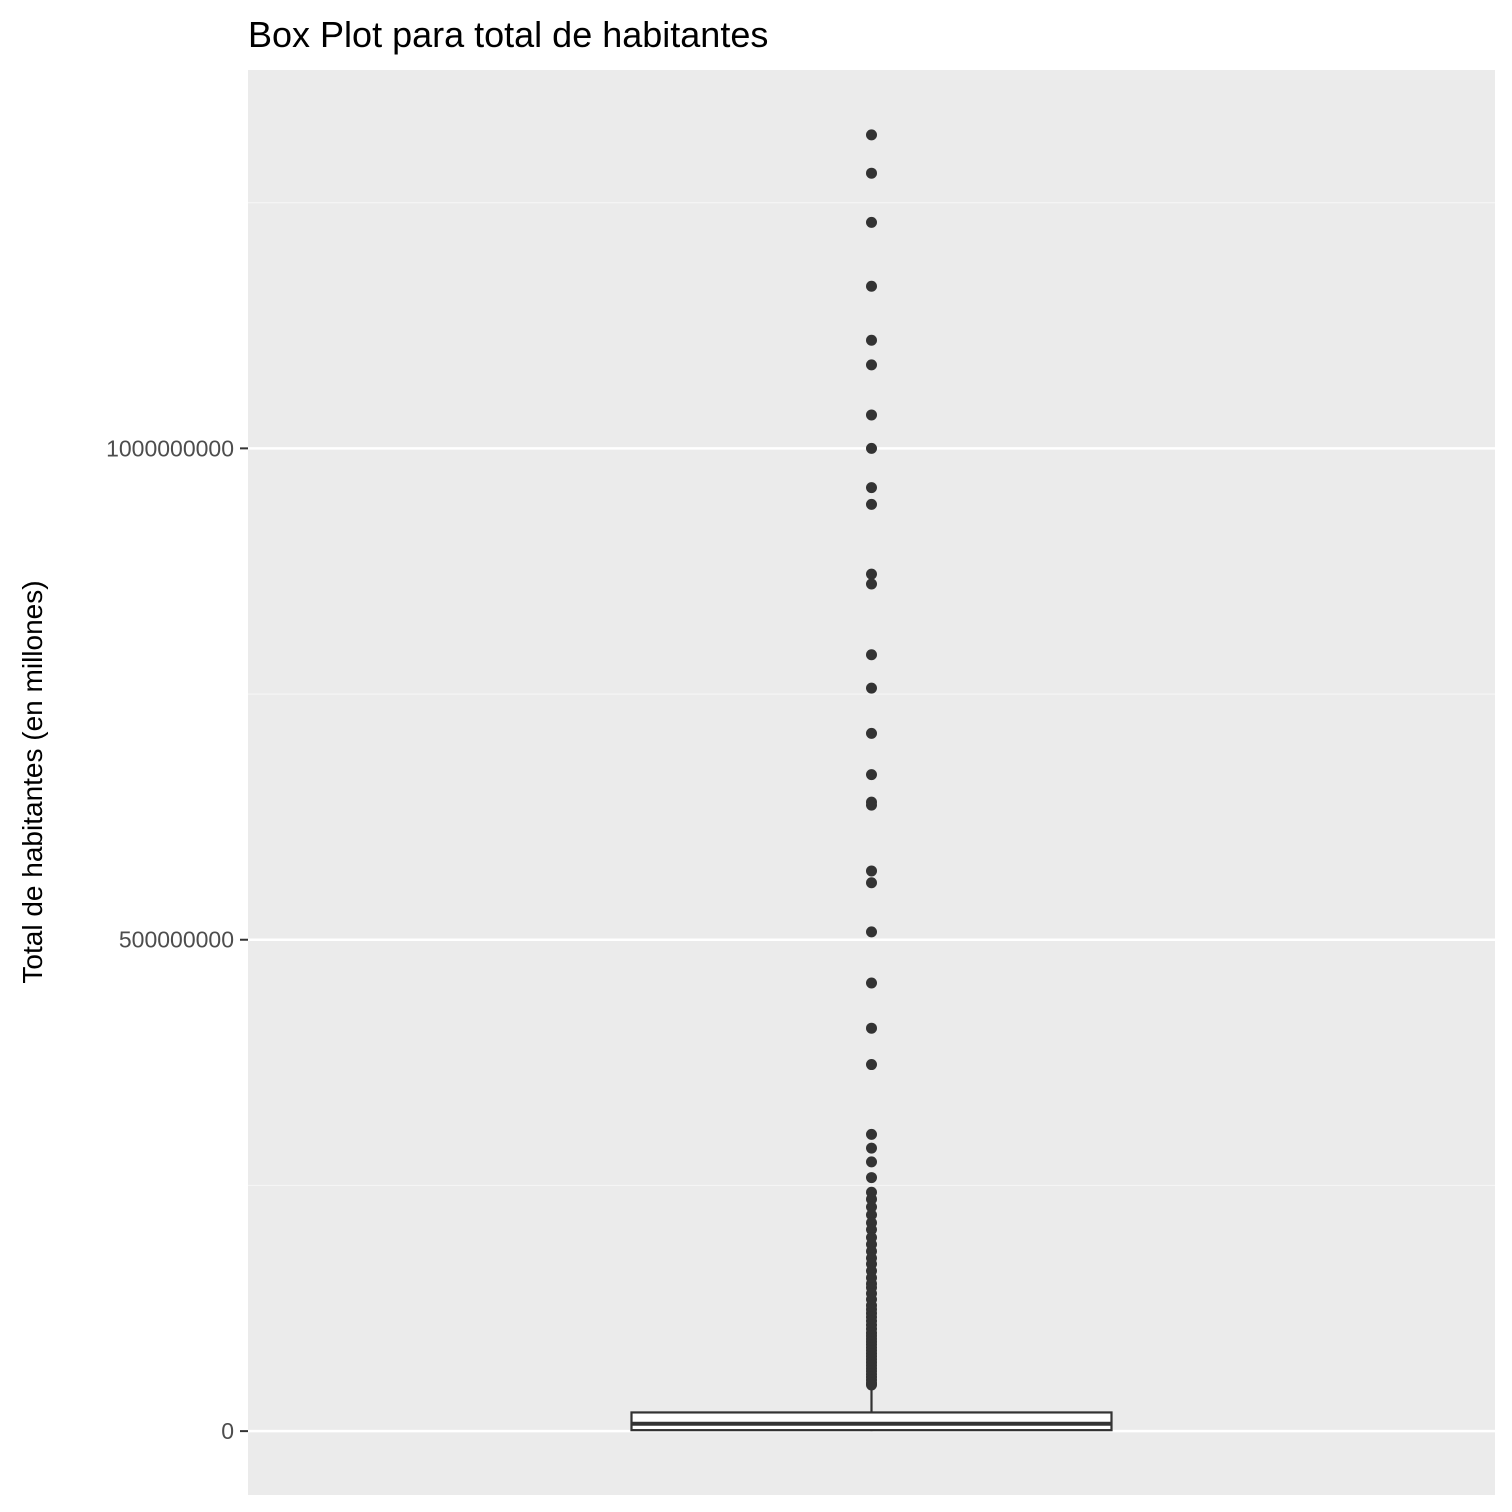  I want to click on box-element, so click(871, 1409).